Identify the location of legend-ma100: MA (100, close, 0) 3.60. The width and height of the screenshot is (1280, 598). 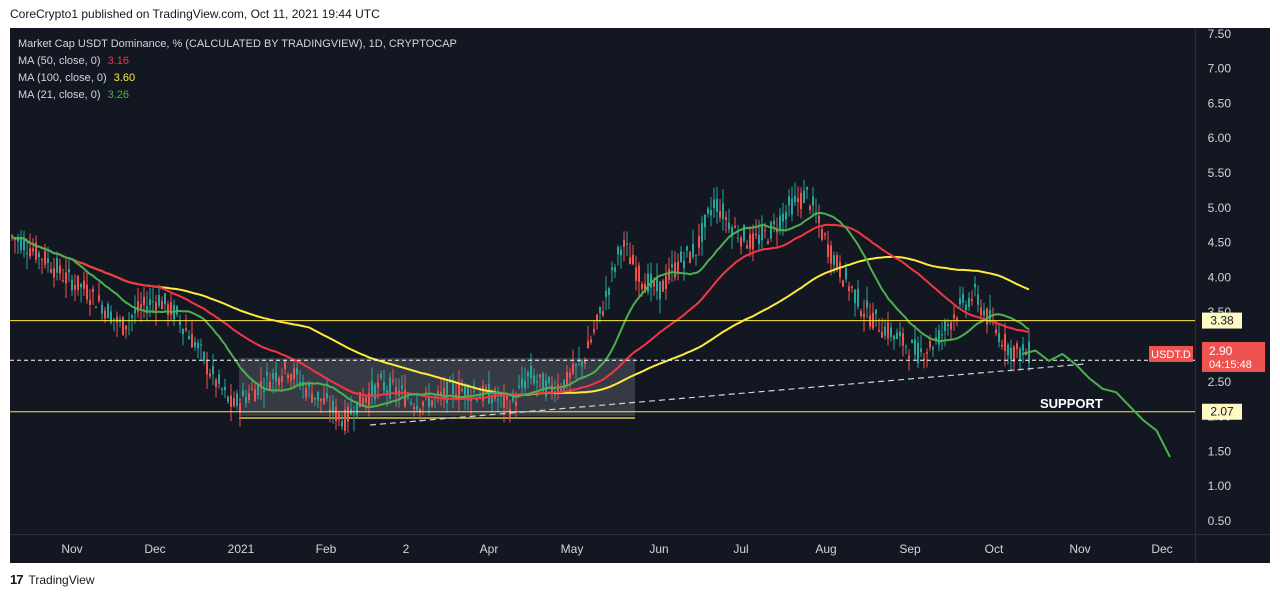
(237, 78).